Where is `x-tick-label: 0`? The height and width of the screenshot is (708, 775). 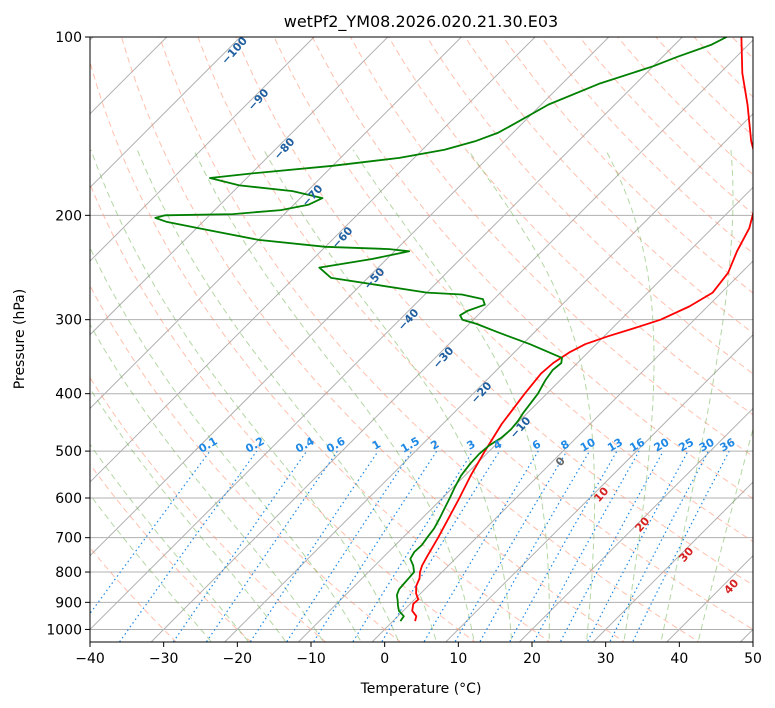
x-tick-label: 0 is located at coordinates (384, 659).